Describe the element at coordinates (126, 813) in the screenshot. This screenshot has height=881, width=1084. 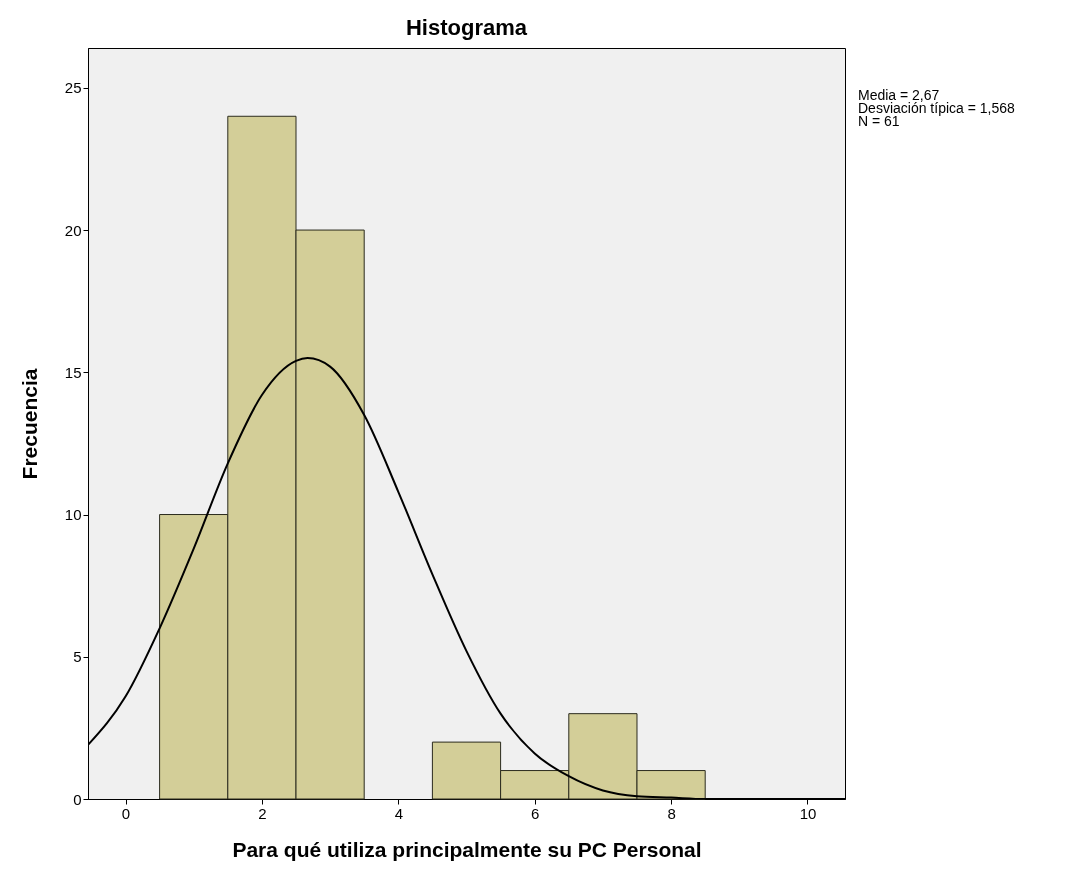
I see `x-tick-label: 0` at that location.